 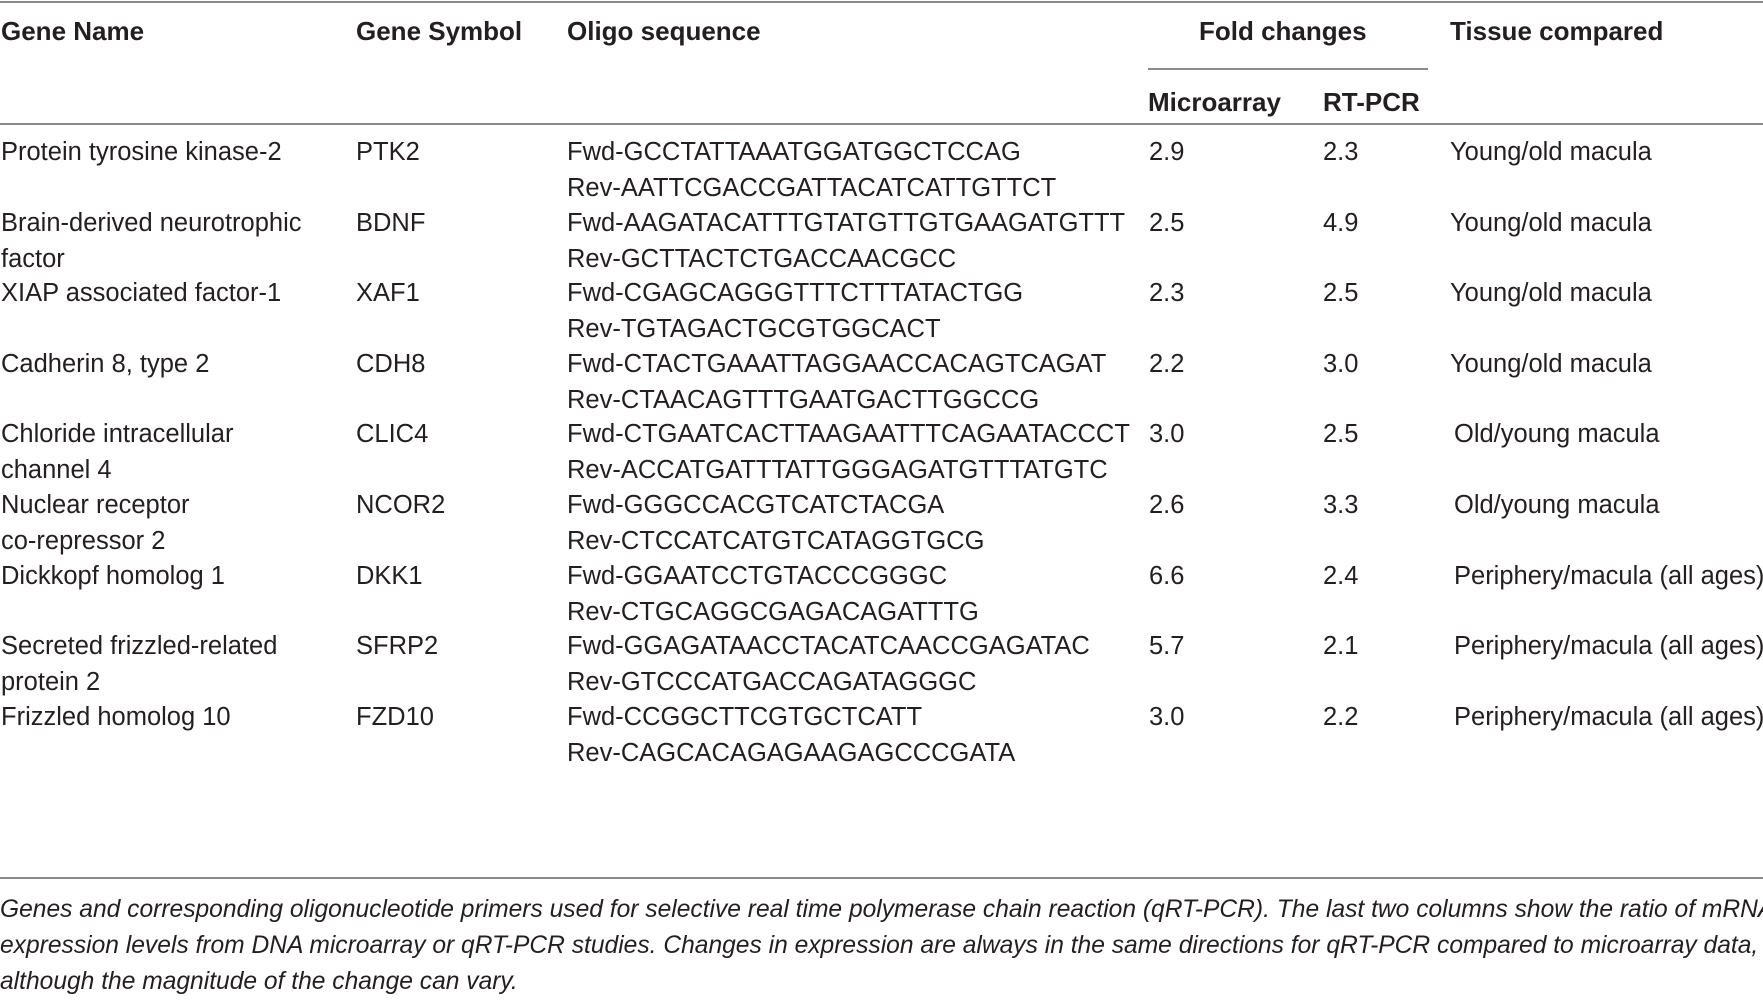 What do you see at coordinates (1341, 646) in the screenshot?
I see `rt-pcr-fold-change: 2.1` at bounding box center [1341, 646].